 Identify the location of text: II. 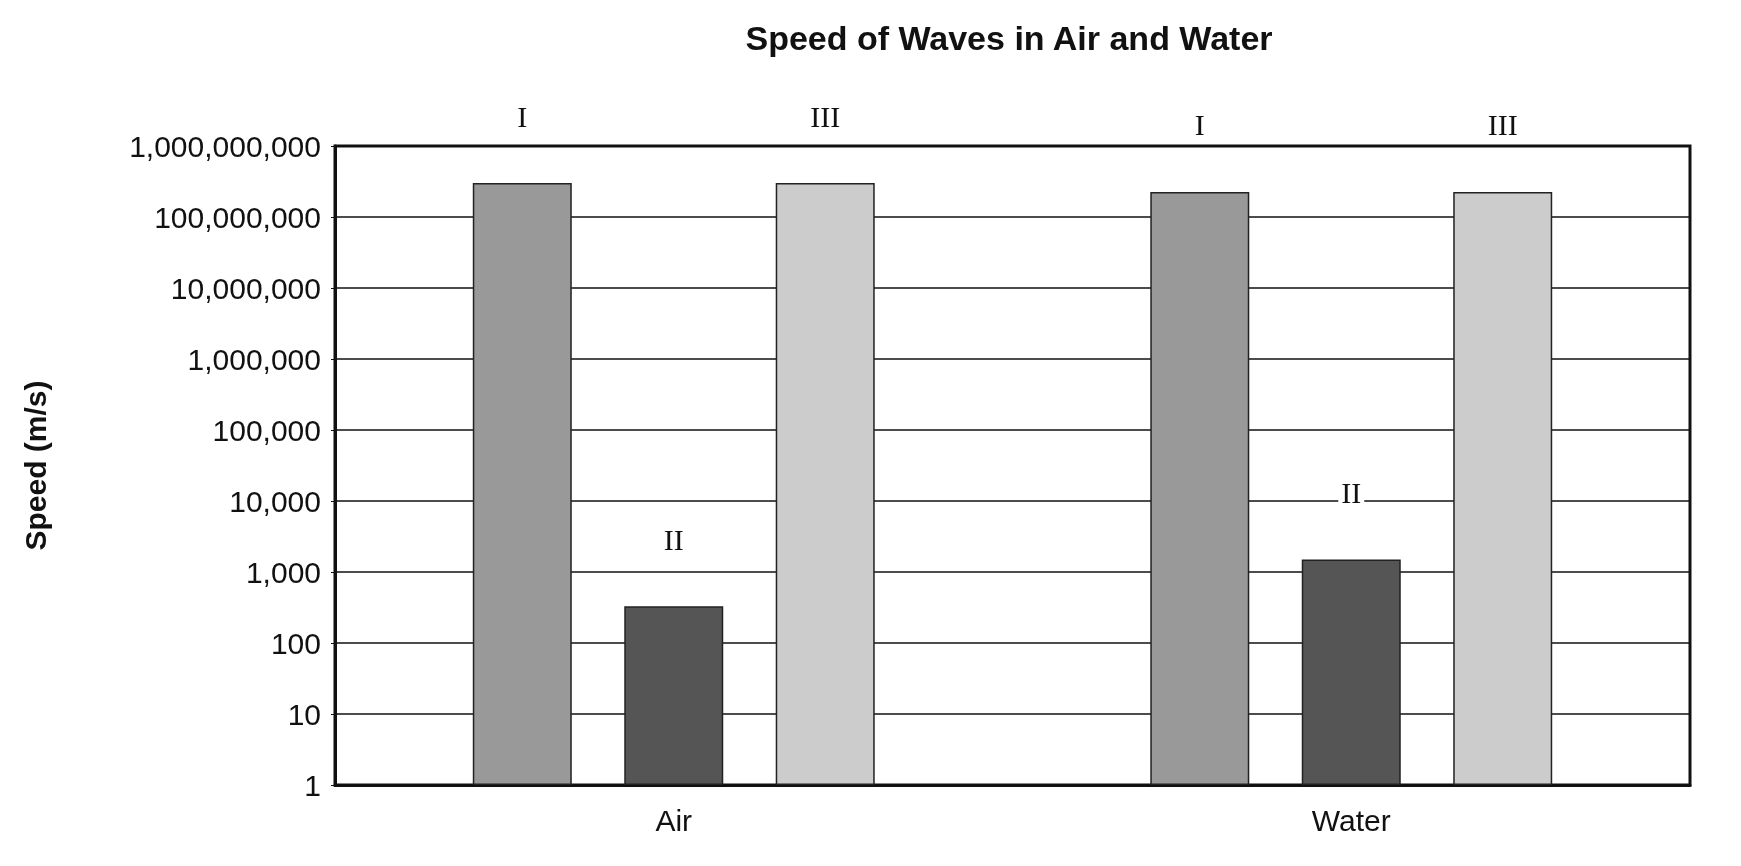
(1351, 492).